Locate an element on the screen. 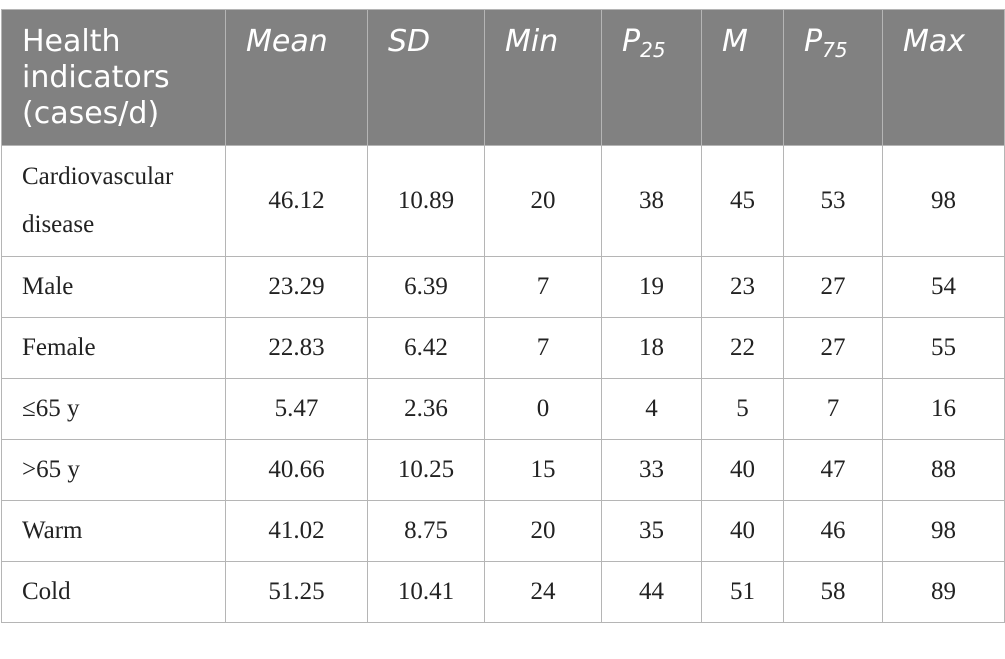 The image size is (1005, 659). cell-sd: 8.75 is located at coordinates (426, 531).